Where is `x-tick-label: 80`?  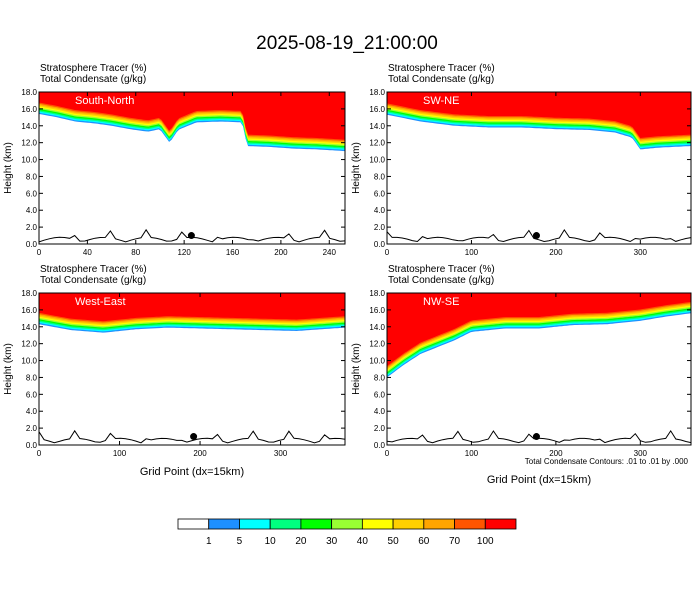
x-tick-label: 80 is located at coordinates (135, 252).